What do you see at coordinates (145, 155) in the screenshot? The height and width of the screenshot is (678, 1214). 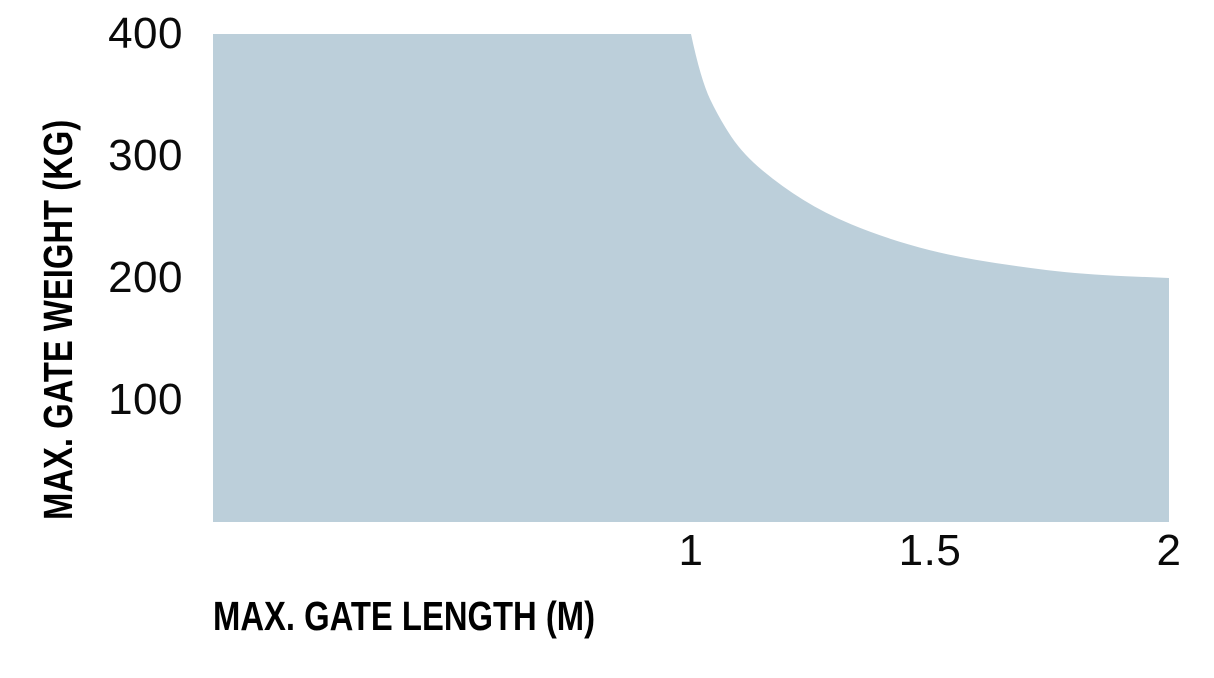 I see `y-tick-label: 300` at bounding box center [145, 155].